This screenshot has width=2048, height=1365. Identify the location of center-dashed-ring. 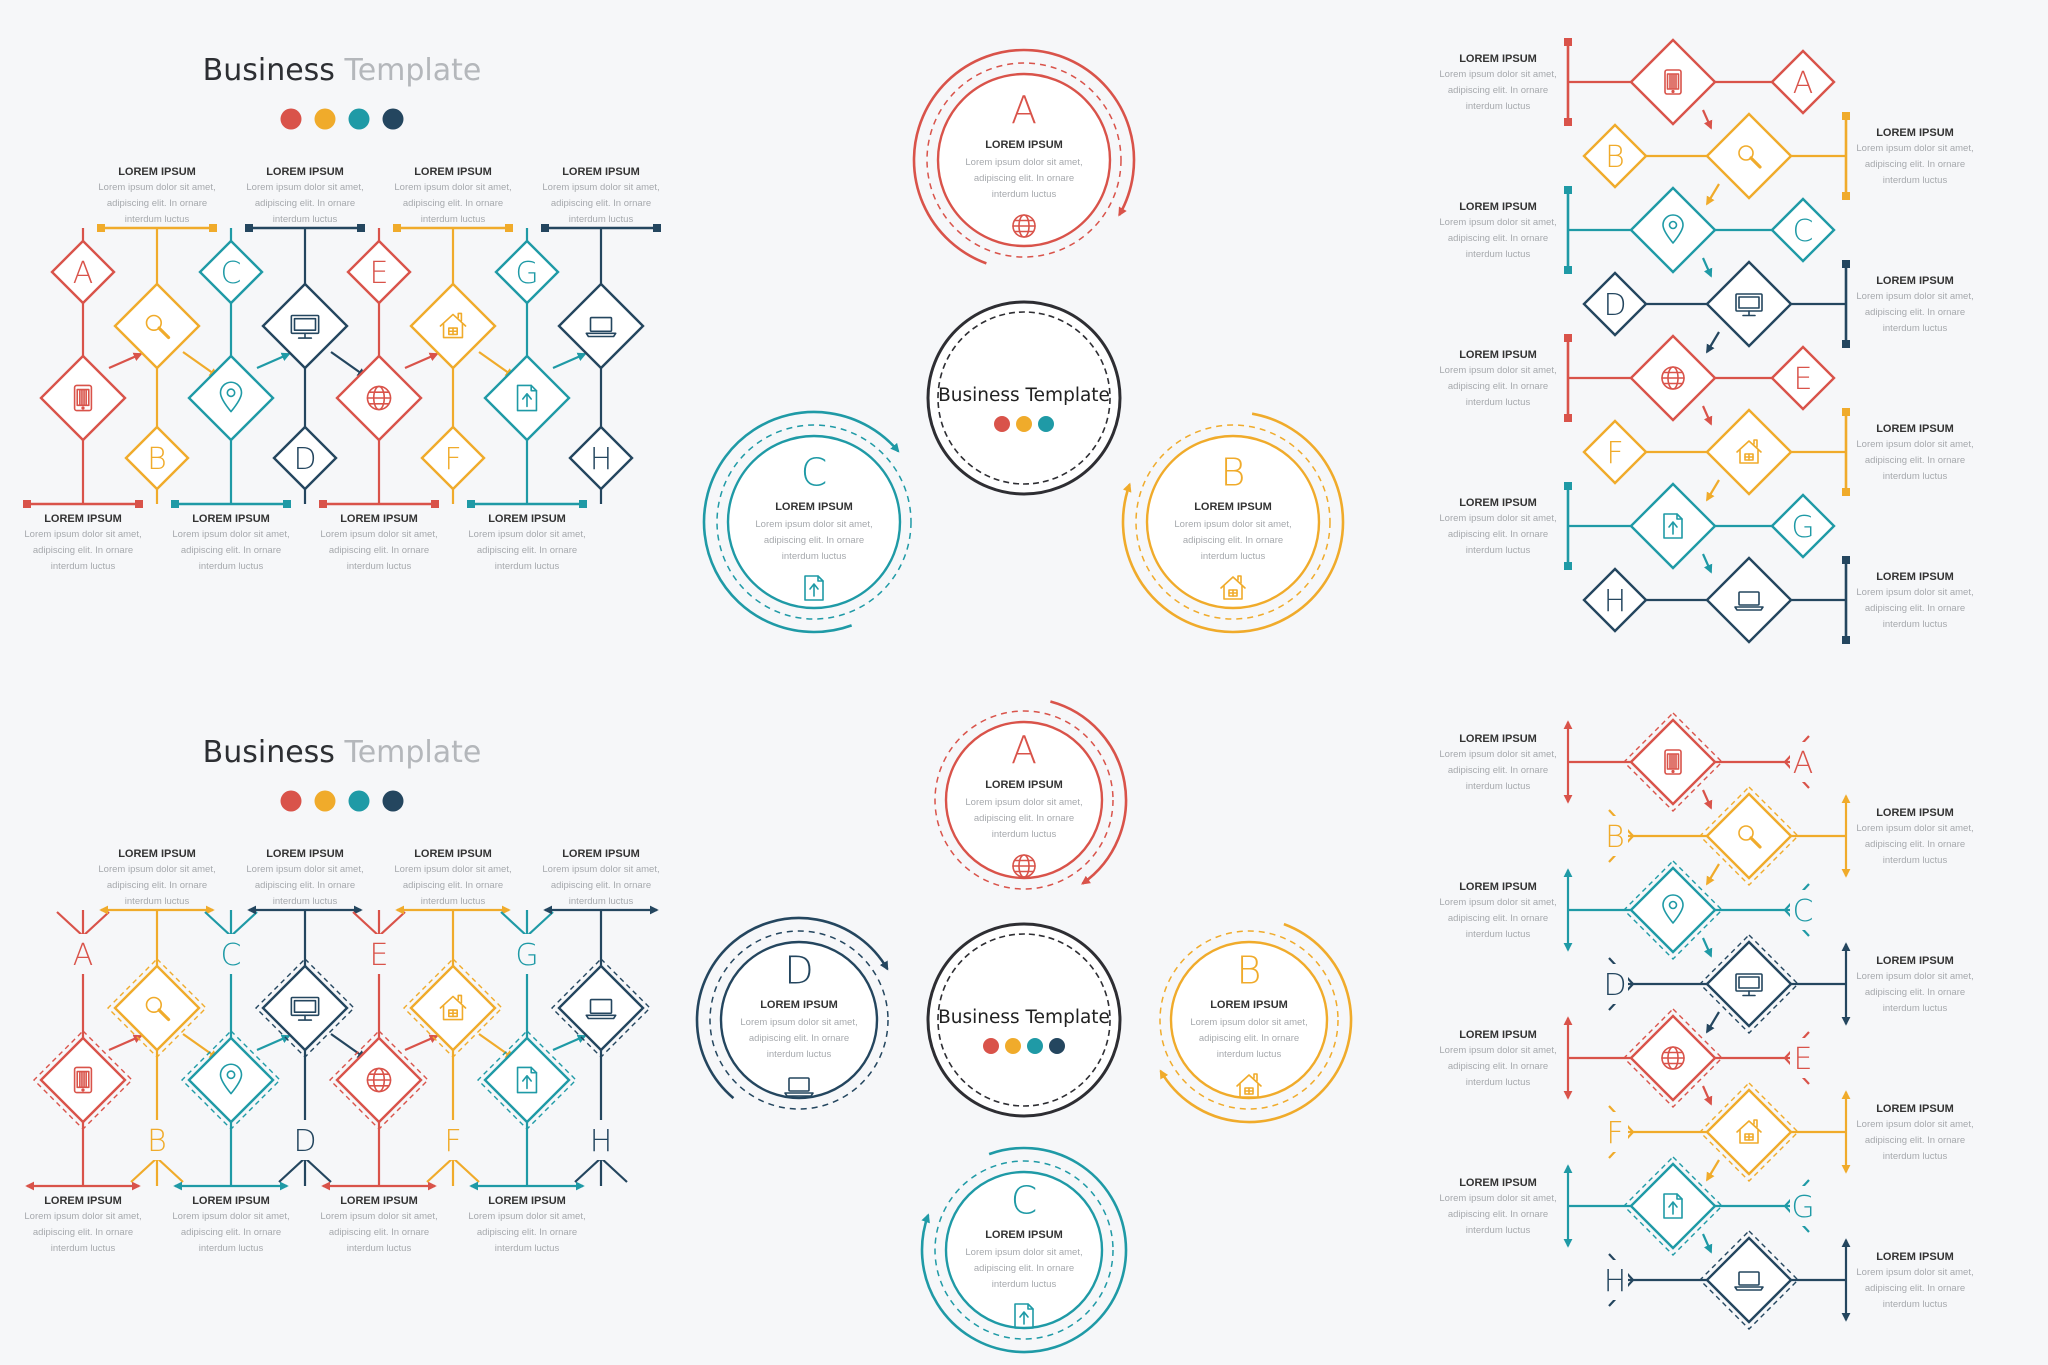
(1024, 398).